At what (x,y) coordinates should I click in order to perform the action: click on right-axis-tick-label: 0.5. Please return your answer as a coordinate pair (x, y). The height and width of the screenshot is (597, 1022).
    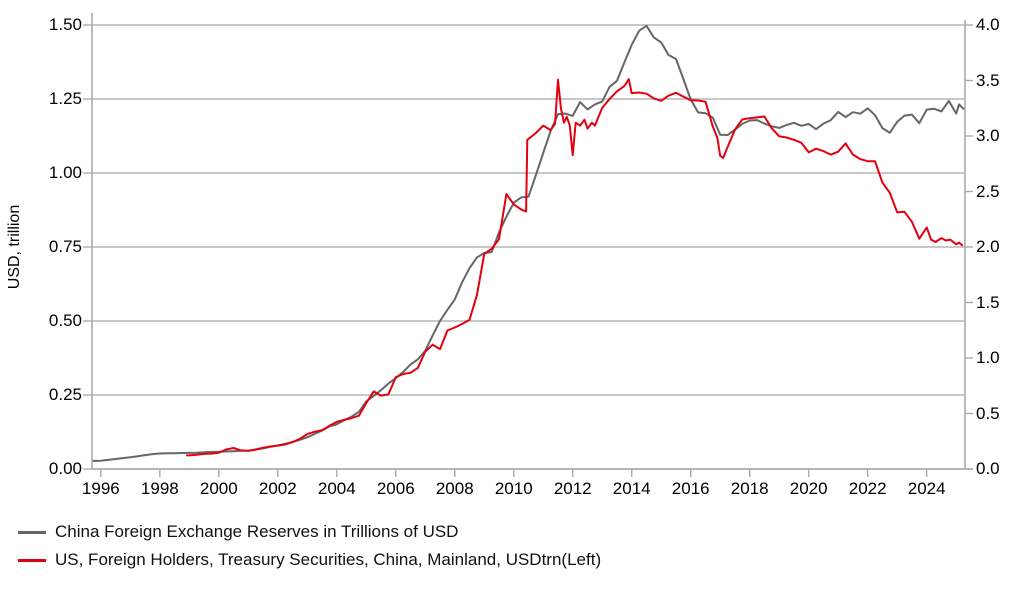
    Looking at the image, I should click on (988, 413).